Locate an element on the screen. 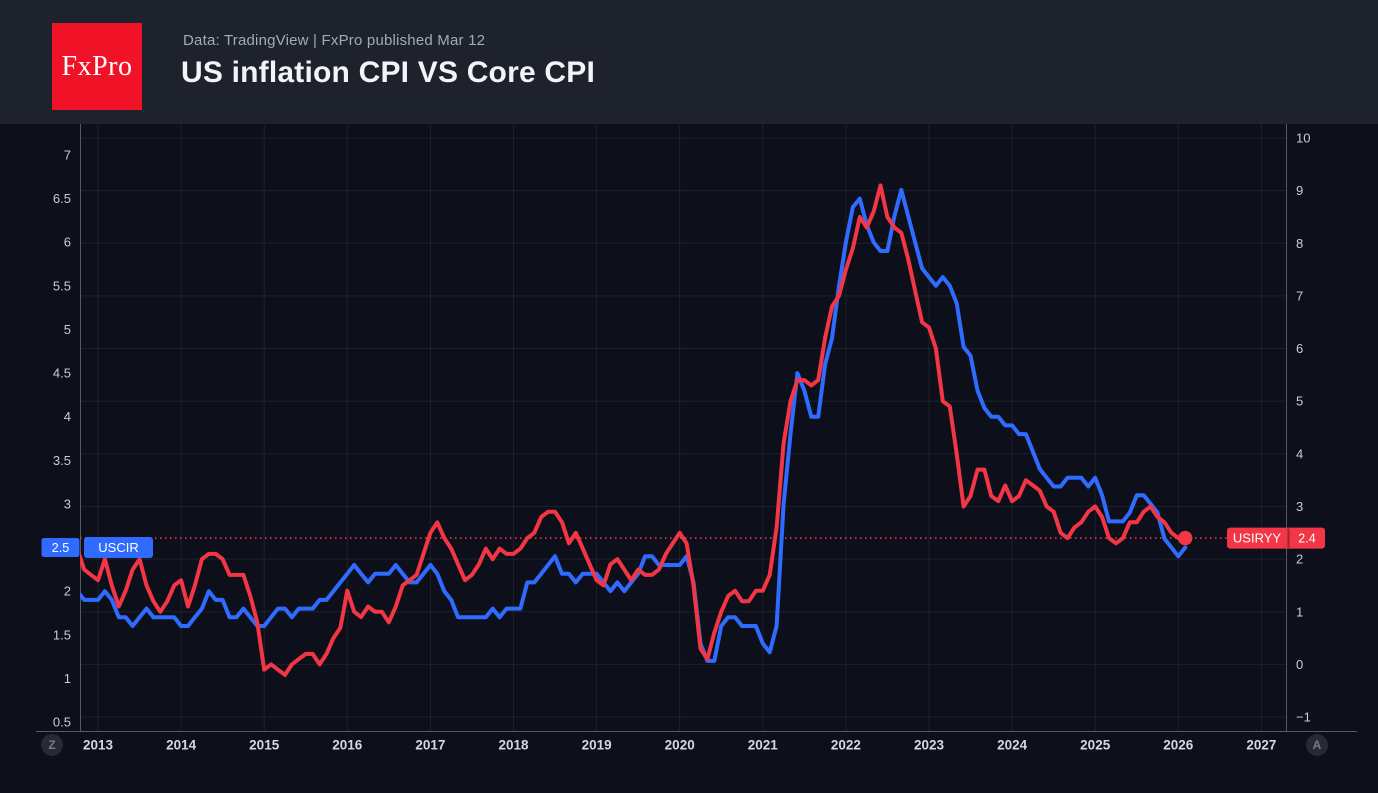 The height and width of the screenshot is (793, 1378). left-axis-tick-label: 5 is located at coordinates (67, 329).